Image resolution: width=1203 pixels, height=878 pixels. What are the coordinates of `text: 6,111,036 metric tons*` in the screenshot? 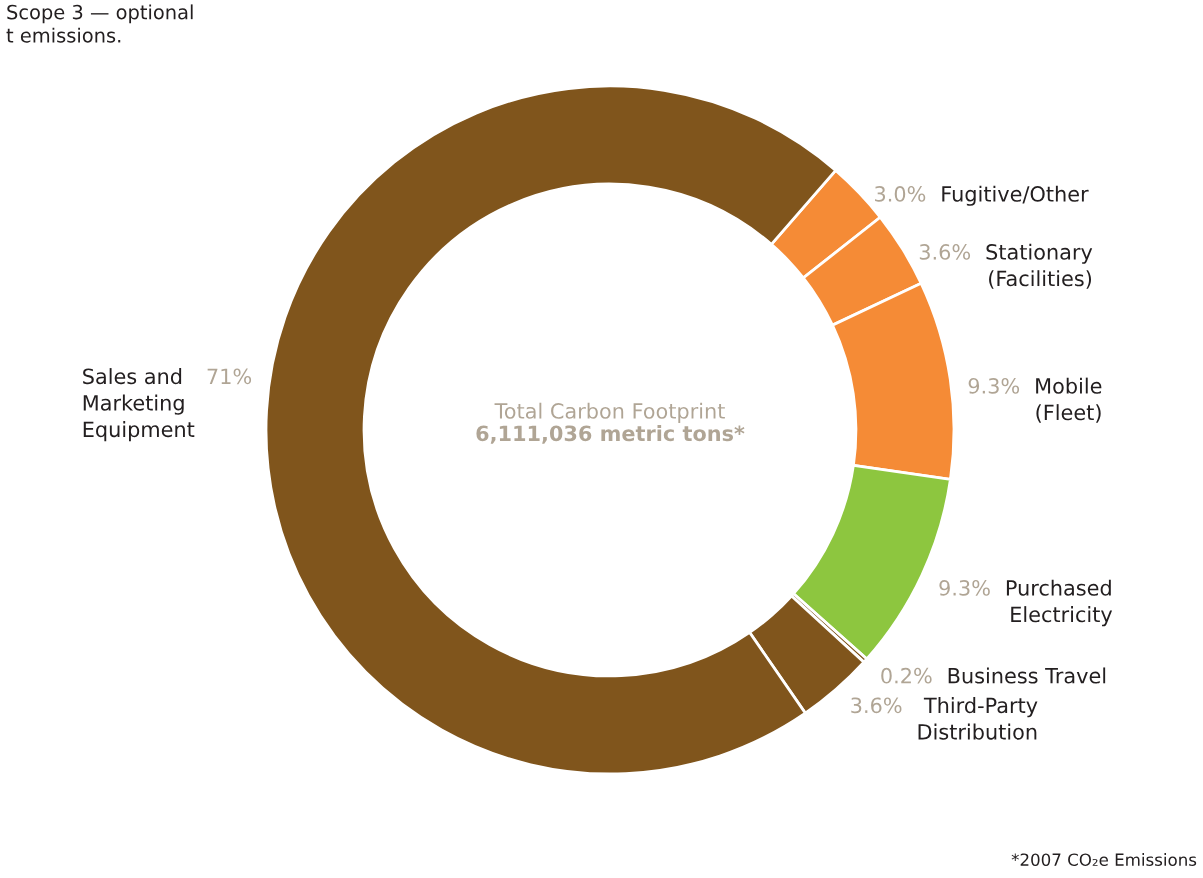 It's located at (610, 434).